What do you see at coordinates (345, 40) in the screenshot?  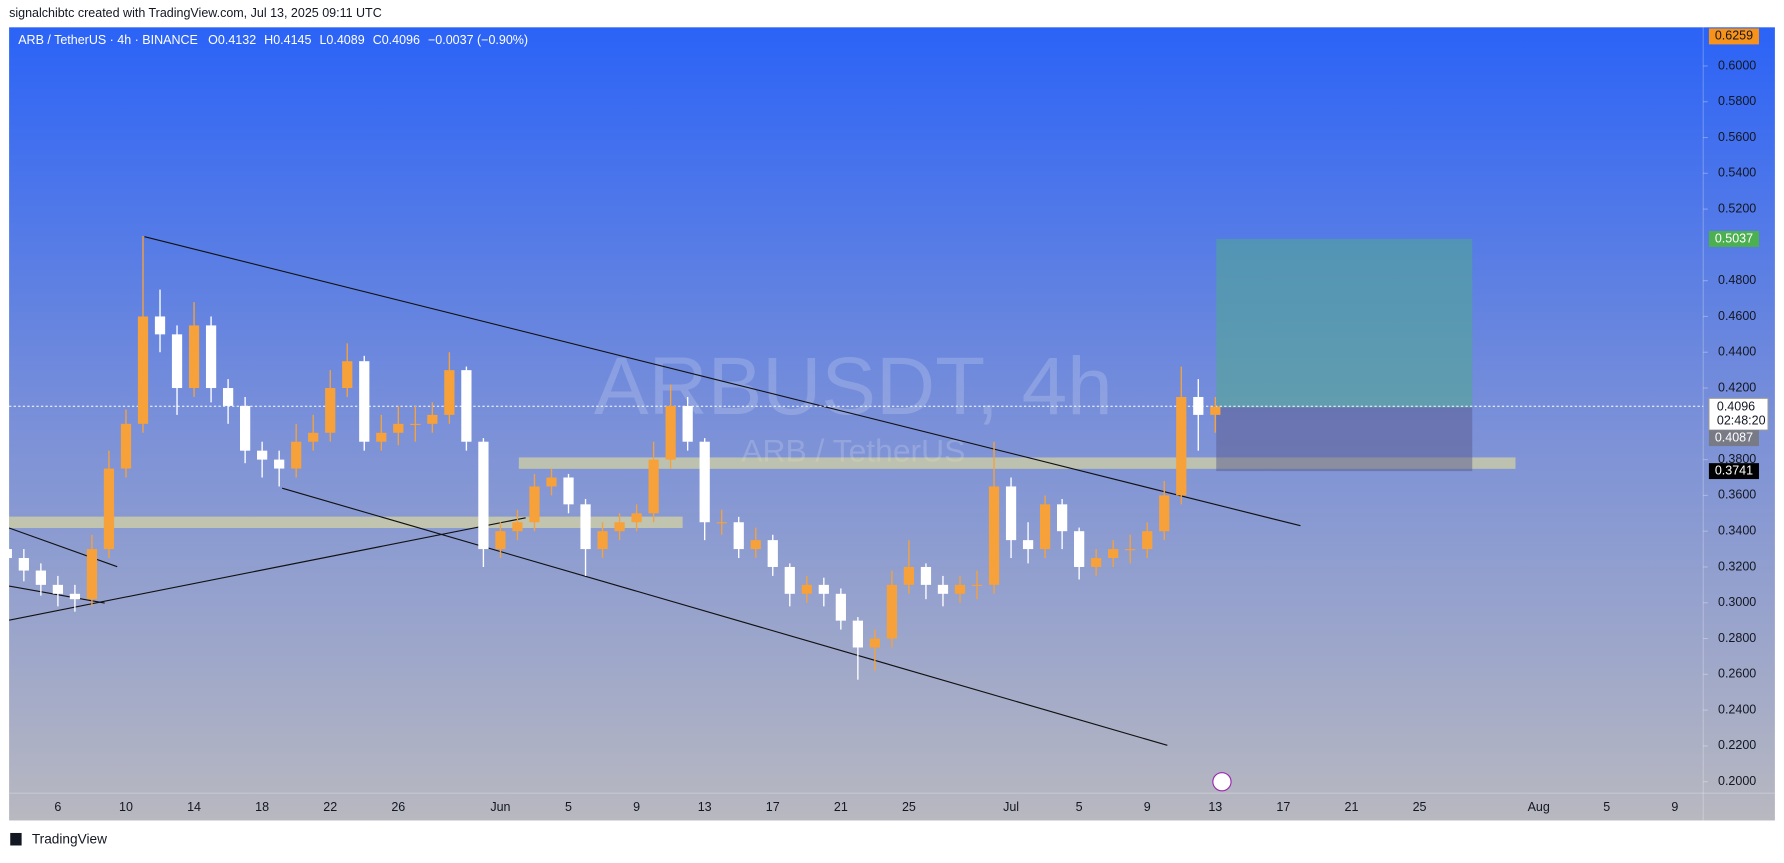 I see `l-value: 0.4089` at bounding box center [345, 40].